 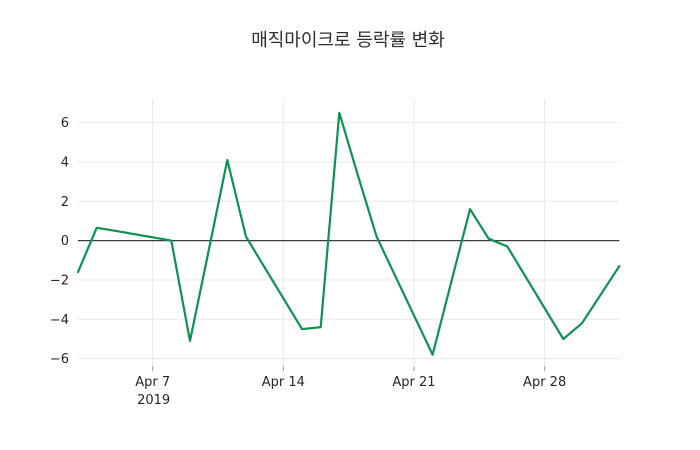 What do you see at coordinates (65, 162) in the screenshot?
I see `y-tick-label: 4` at bounding box center [65, 162].